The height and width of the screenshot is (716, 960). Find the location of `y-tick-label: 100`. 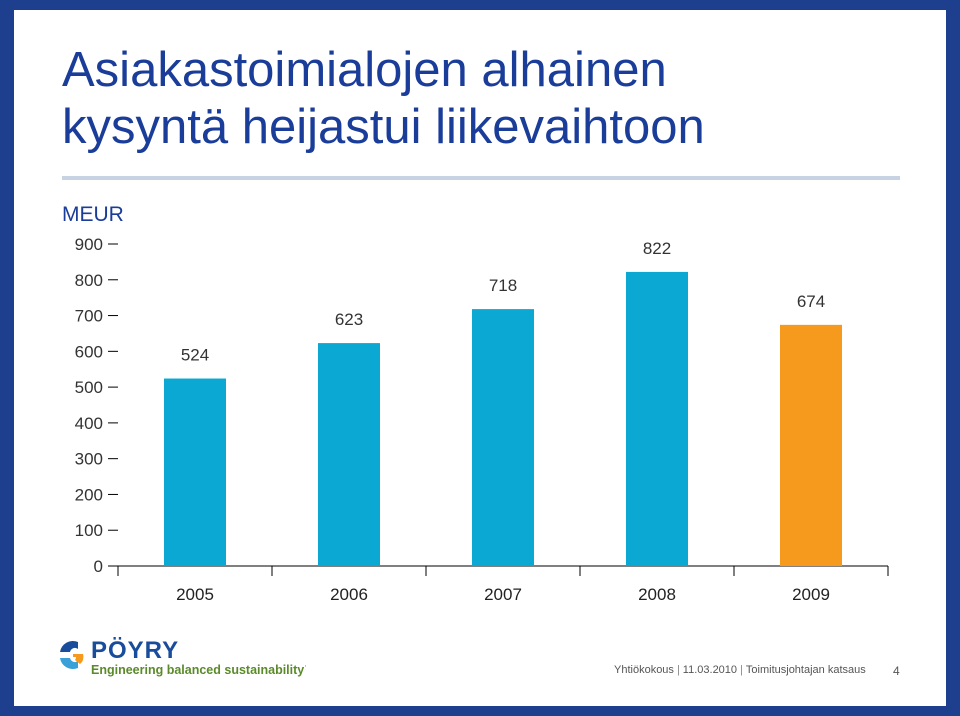

y-tick-label: 100 is located at coordinates (89, 530).